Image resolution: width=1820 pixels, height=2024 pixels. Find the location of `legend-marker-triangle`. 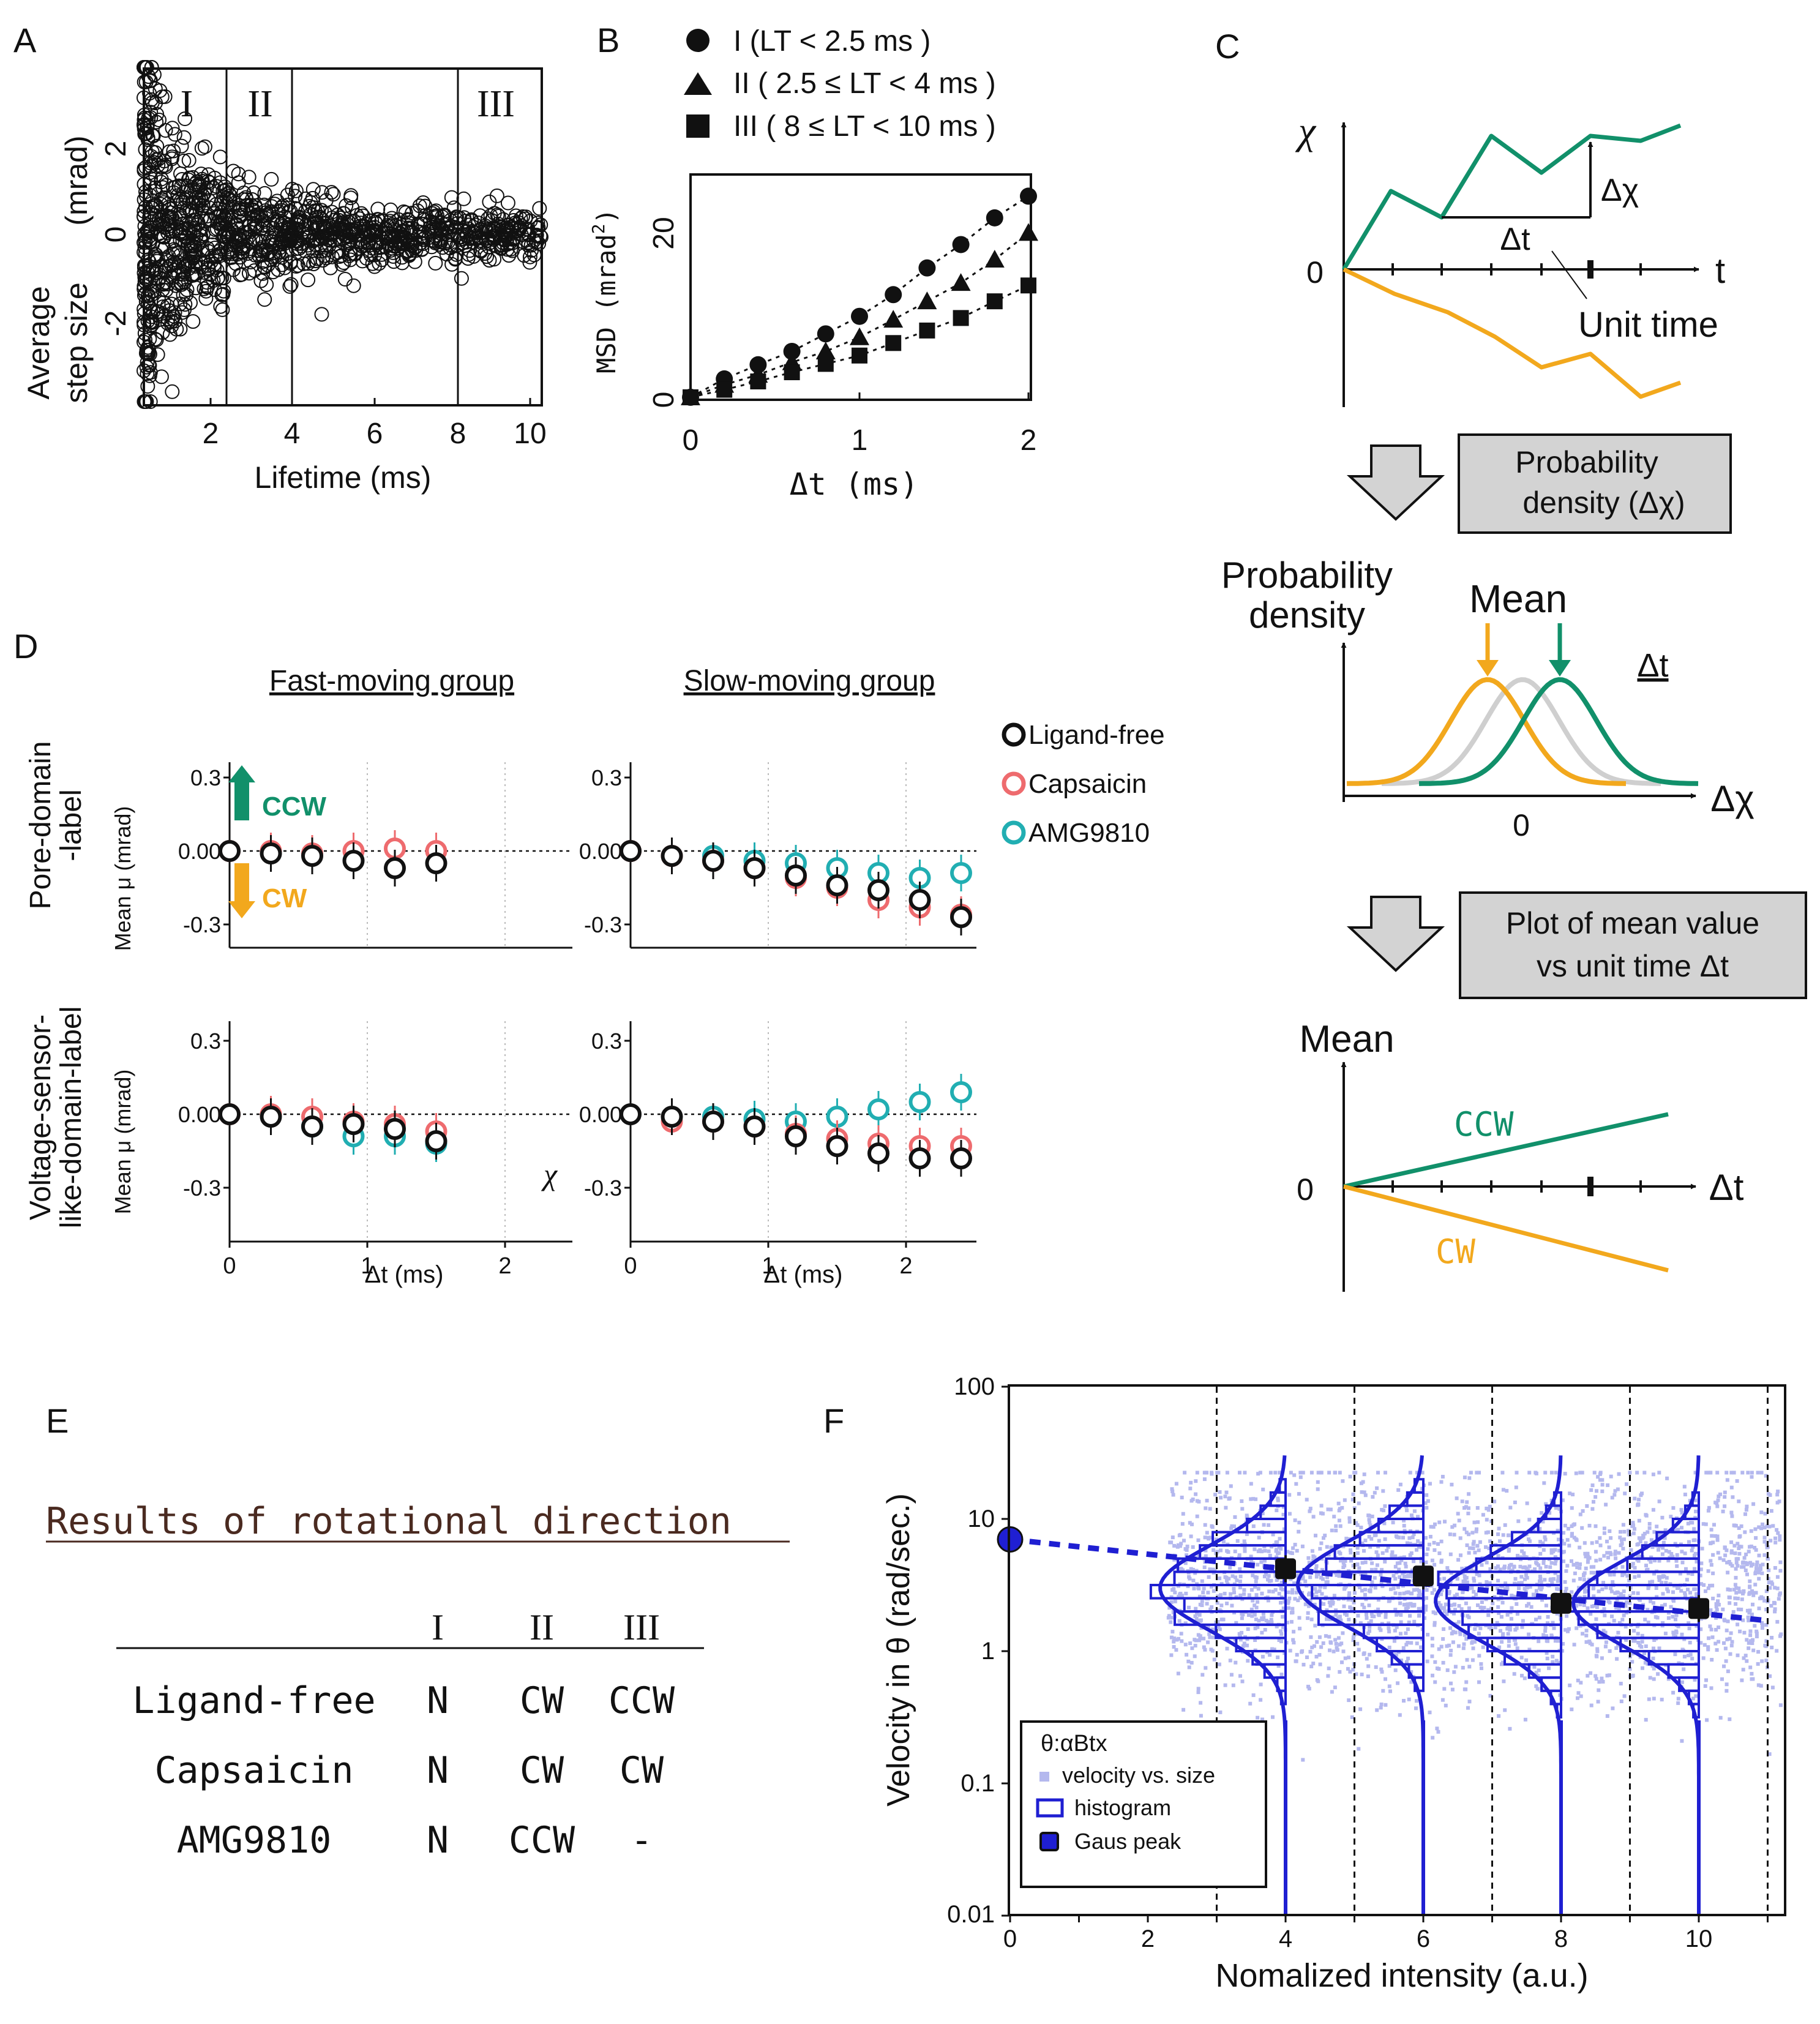

legend-marker-triangle is located at coordinates (698, 84).